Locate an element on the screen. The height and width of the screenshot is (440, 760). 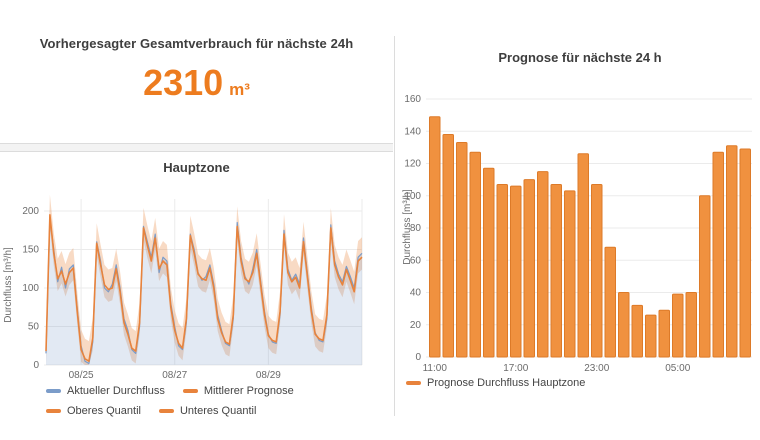
legend-item-aktueller-durchfluss: Aktueller Durchfluss is located at coordinates (105, 391).